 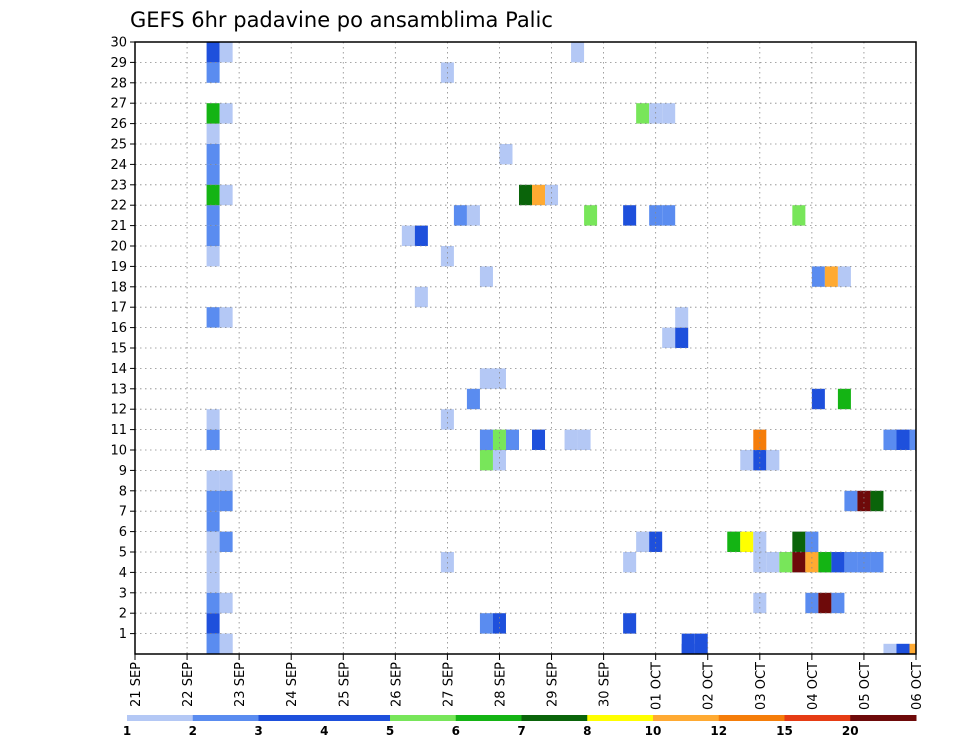 What do you see at coordinates (123, 491) in the screenshot?
I see `y-tick-label: 8` at bounding box center [123, 491].